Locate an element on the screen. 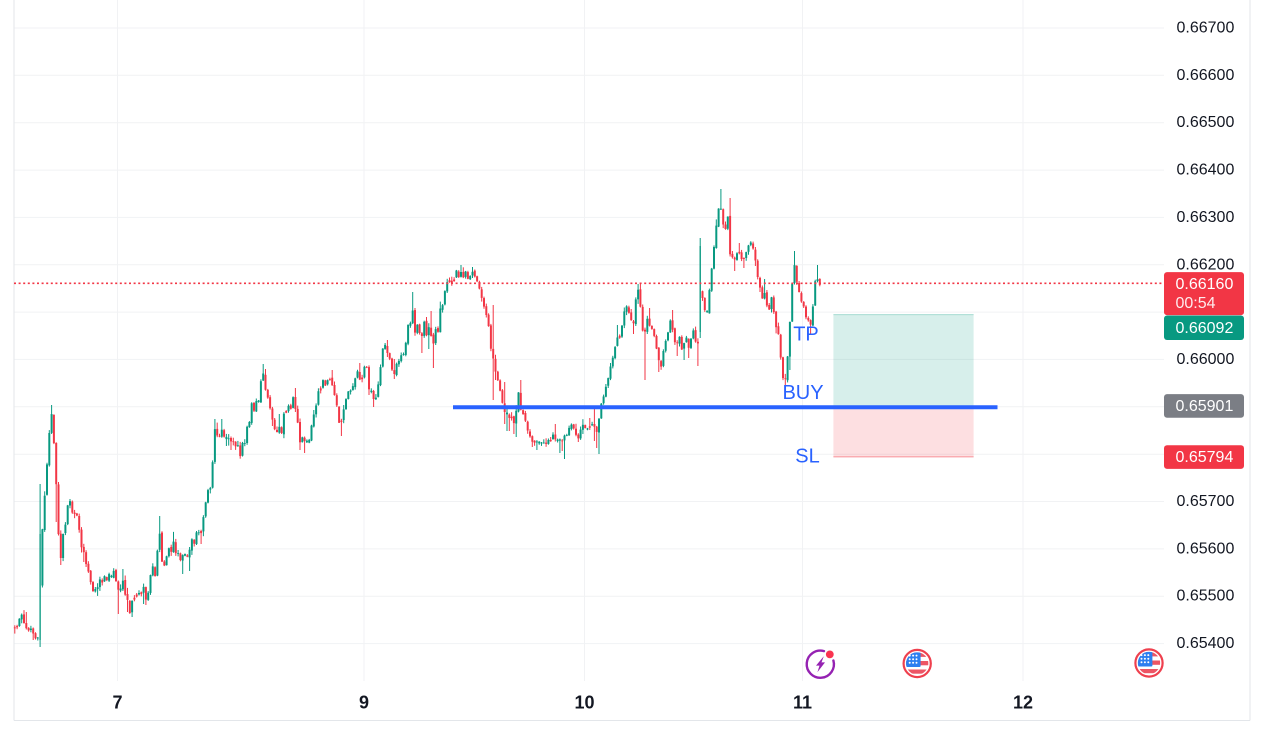 The width and height of the screenshot is (1265, 741). svg-text: 11 is located at coordinates (802, 703).